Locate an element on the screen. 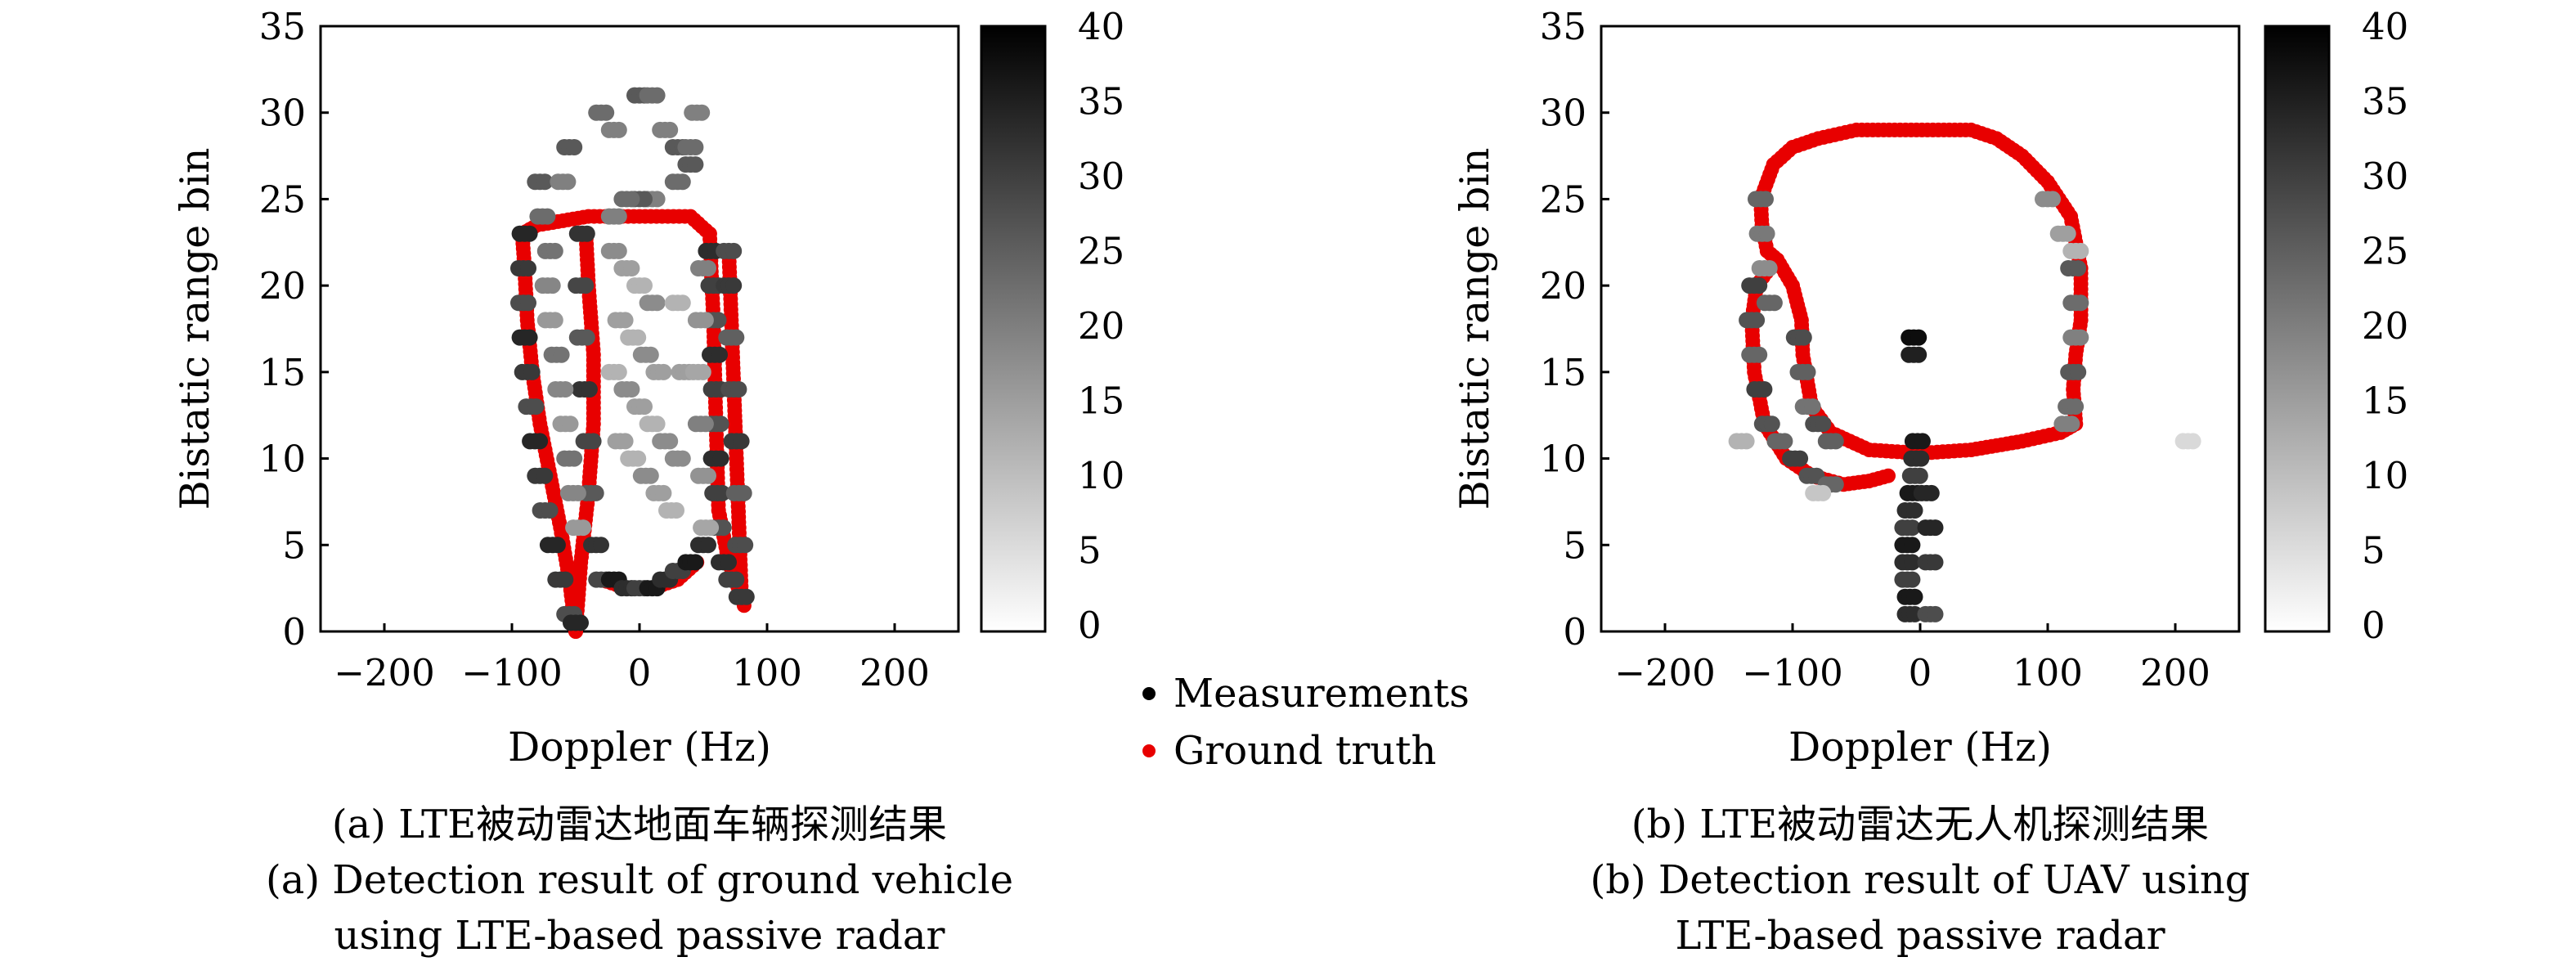 The image size is (2576, 966). y-tick-label: 0 is located at coordinates (1574, 632).